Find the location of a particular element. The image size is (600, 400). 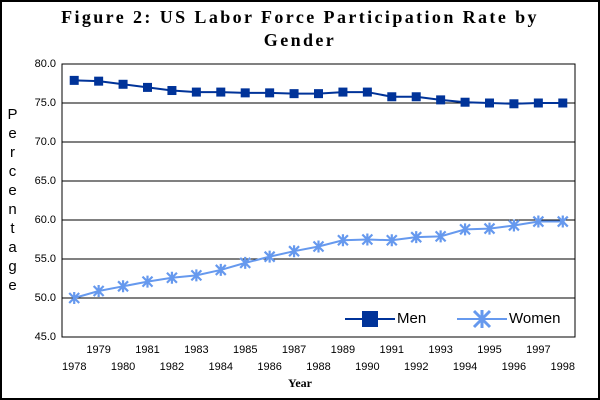

x-tick-label: 1997 is located at coordinates (538, 350).